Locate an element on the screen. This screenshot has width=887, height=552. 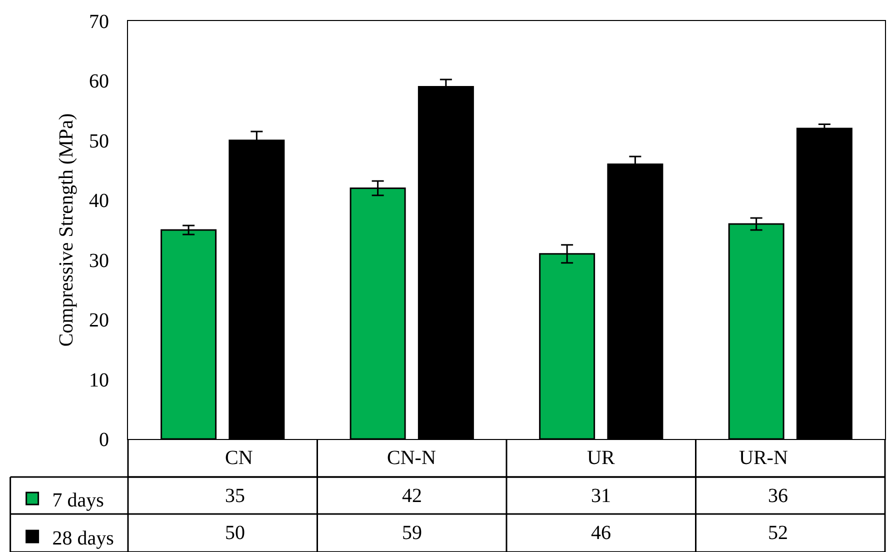
y-tick-label: 60 is located at coordinates (99, 81).